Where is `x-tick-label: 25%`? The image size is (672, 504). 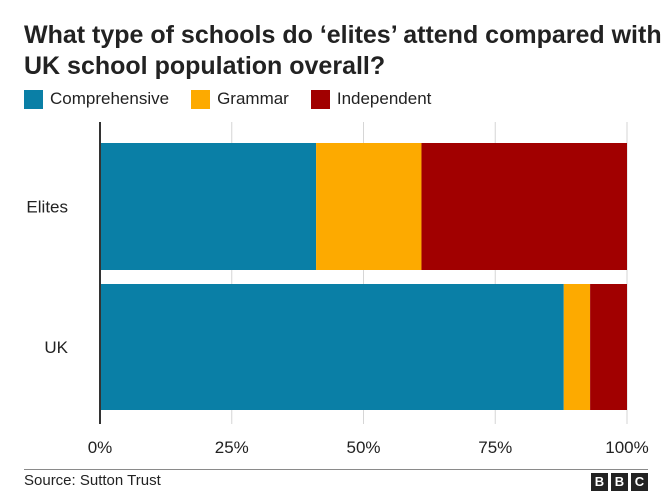
x-tick-label: 25% is located at coordinates (232, 447).